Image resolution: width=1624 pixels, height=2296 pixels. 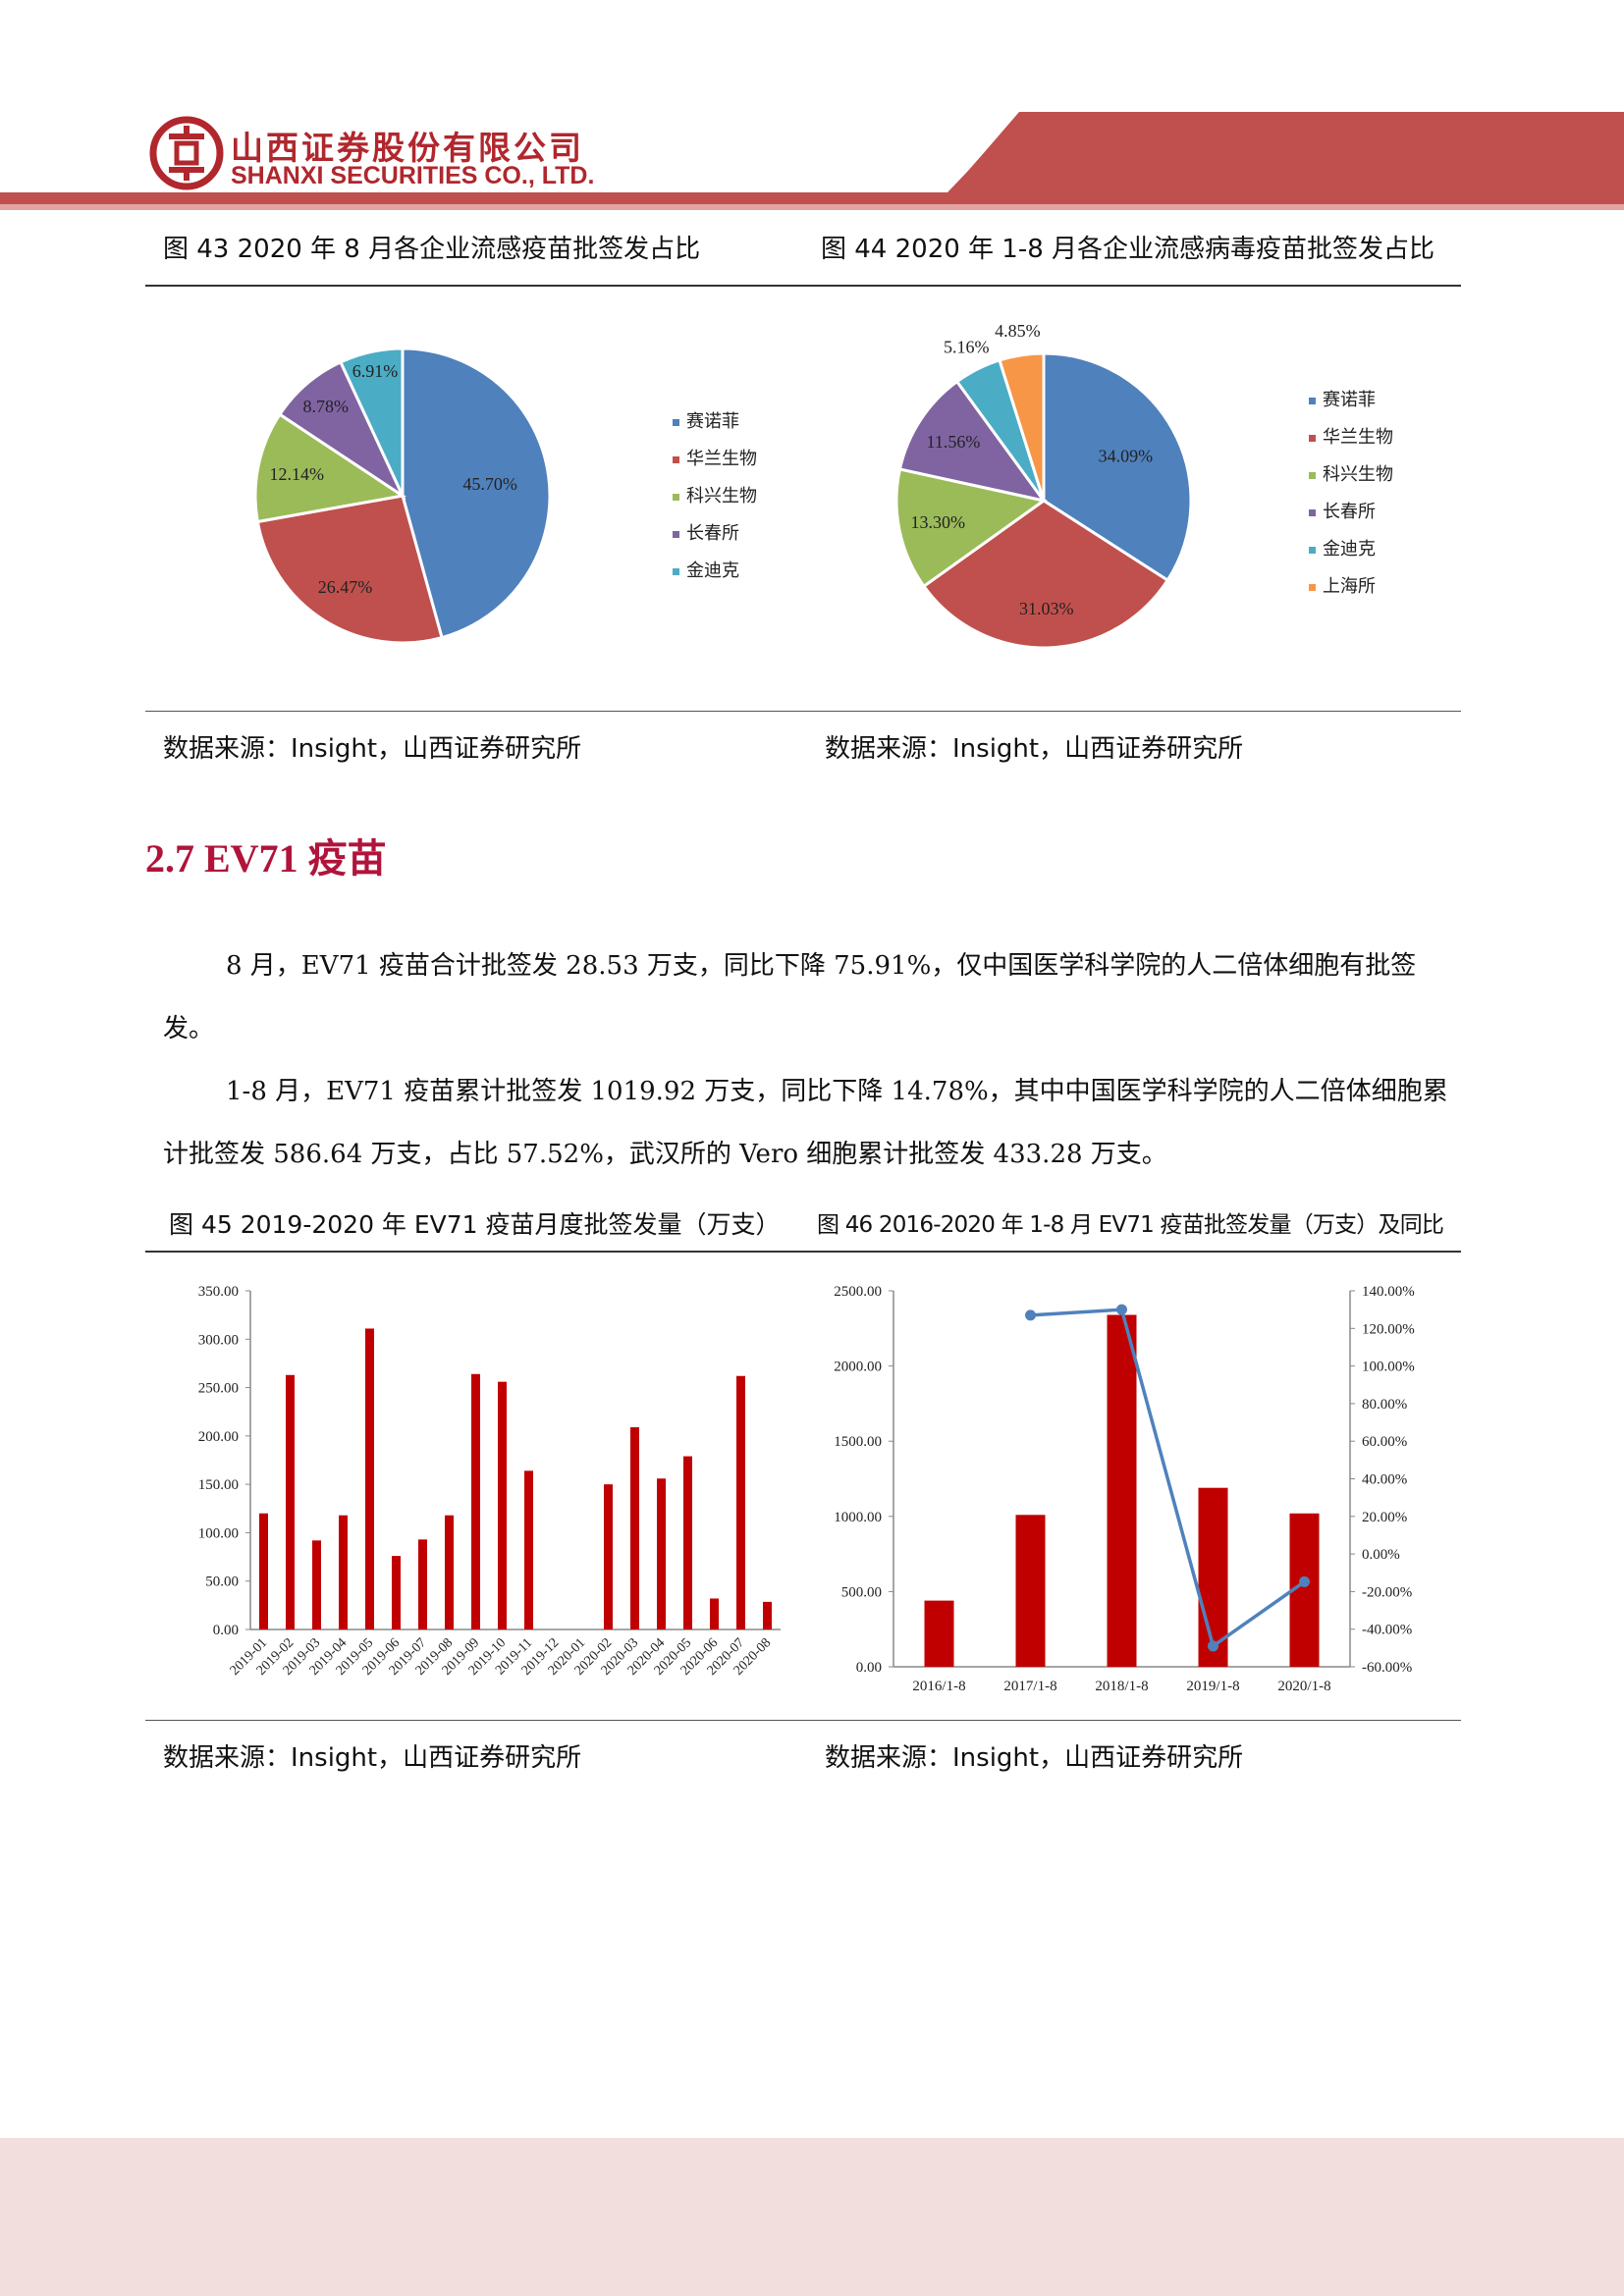 I want to click on pie-data-label: 45.70%, so click(x=489, y=484).